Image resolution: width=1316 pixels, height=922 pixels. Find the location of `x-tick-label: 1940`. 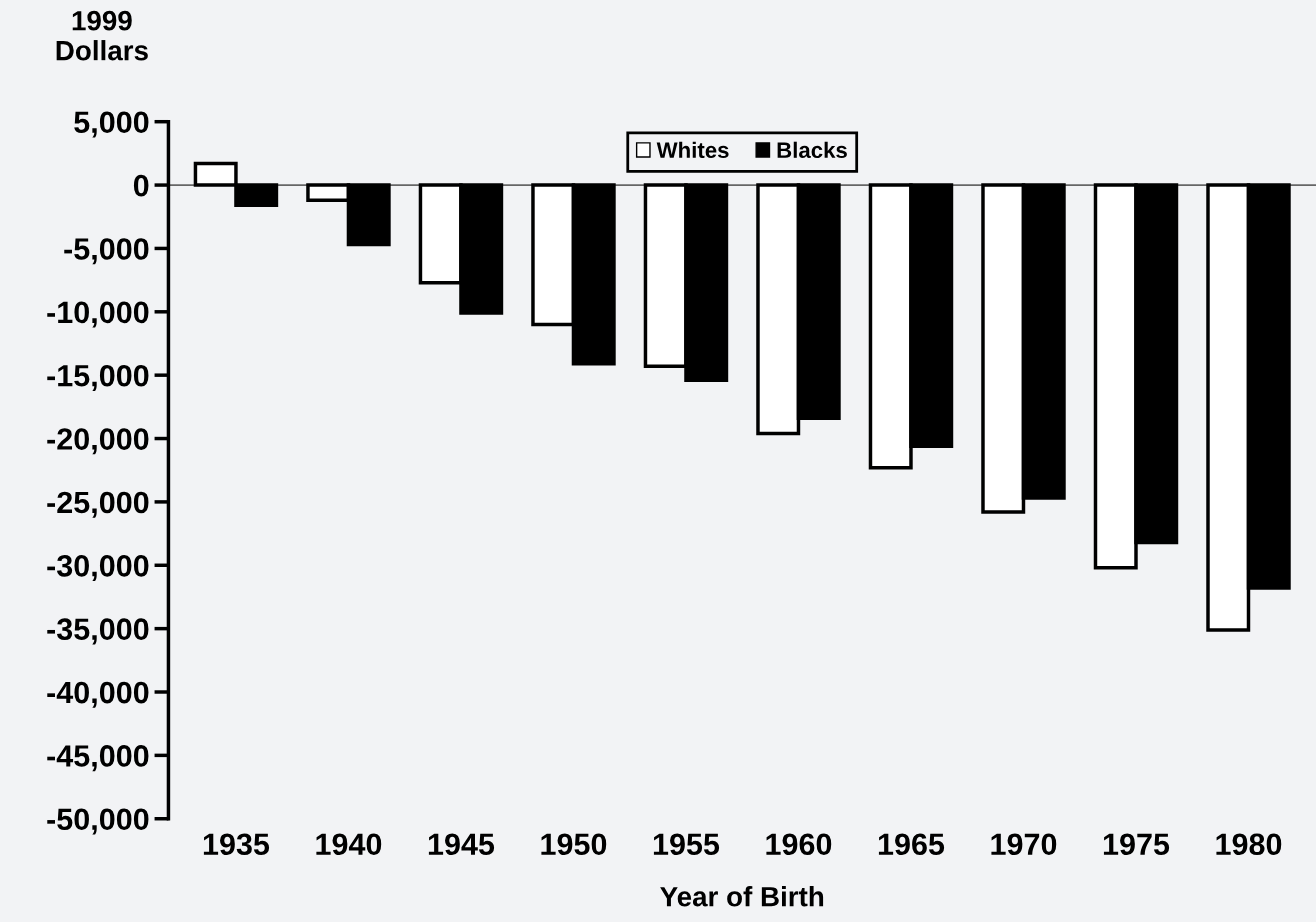

x-tick-label: 1940 is located at coordinates (349, 844).